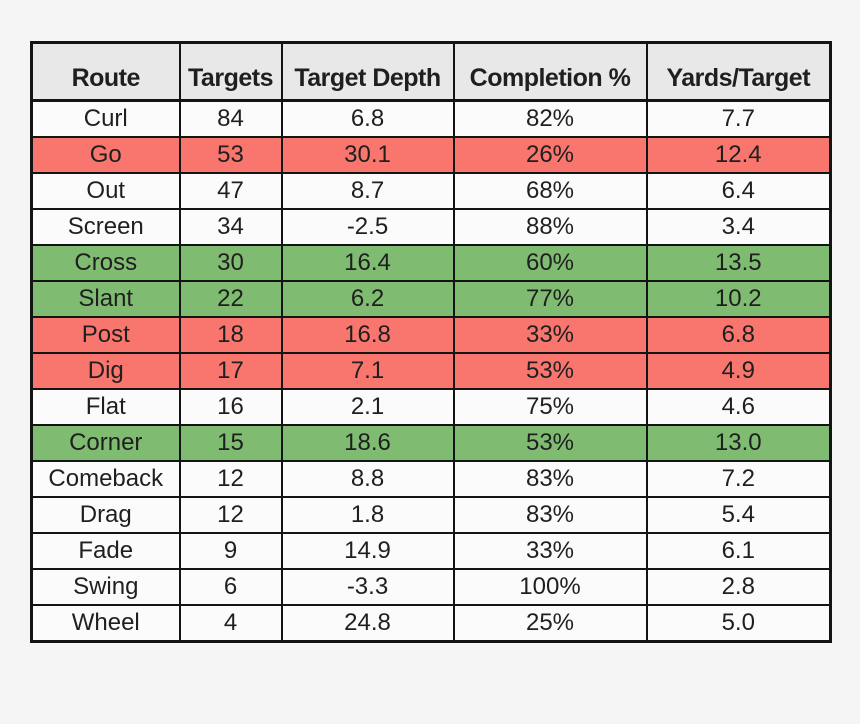  I want to click on cell-route: Screen, so click(105, 227).